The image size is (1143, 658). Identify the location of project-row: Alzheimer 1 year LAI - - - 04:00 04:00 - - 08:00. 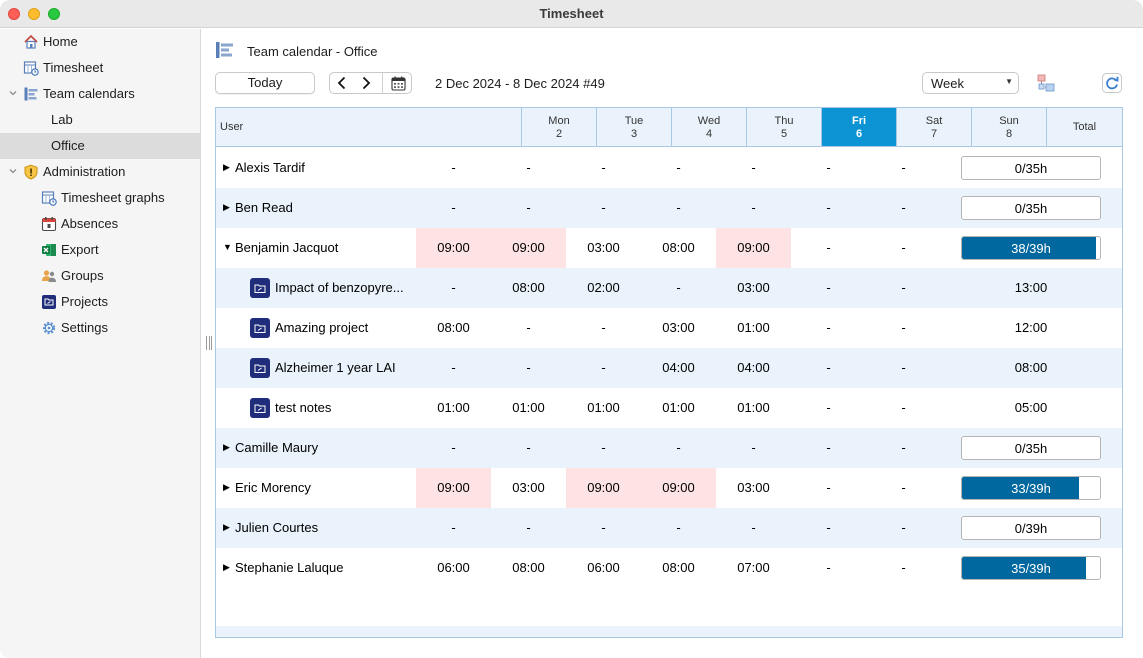
(669, 368).